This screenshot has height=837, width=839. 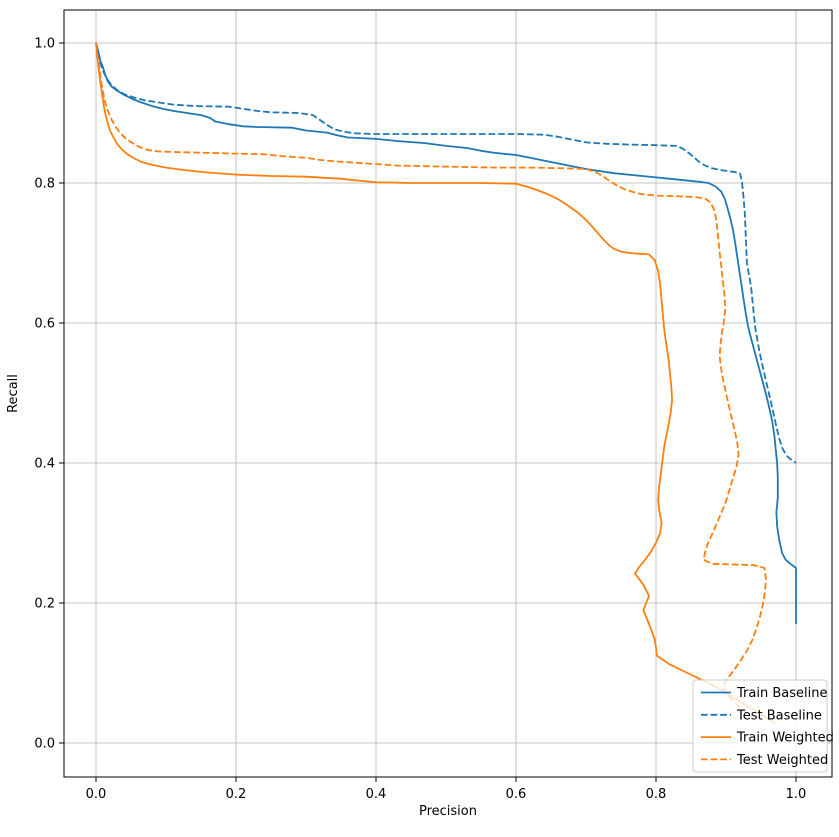 What do you see at coordinates (796, 794) in the screenshot?
I see `x-tick-label: 1.0` at bounding box center [796, 794].